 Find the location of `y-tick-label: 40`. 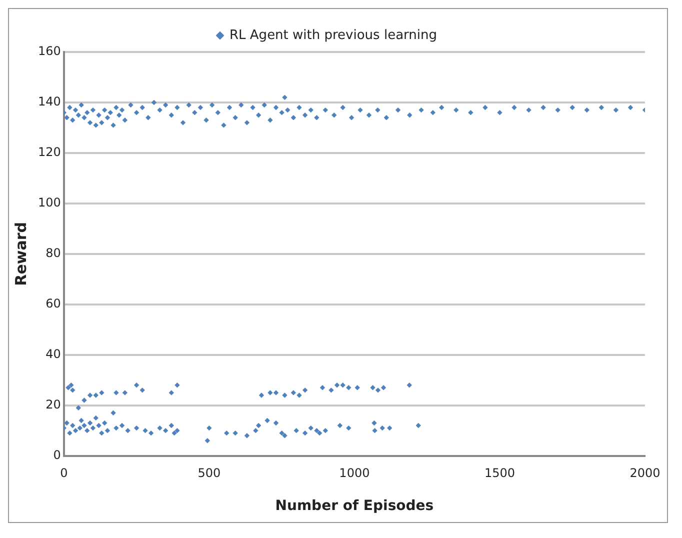

y-tick-label: 40 is located at coordinates (53, 353).